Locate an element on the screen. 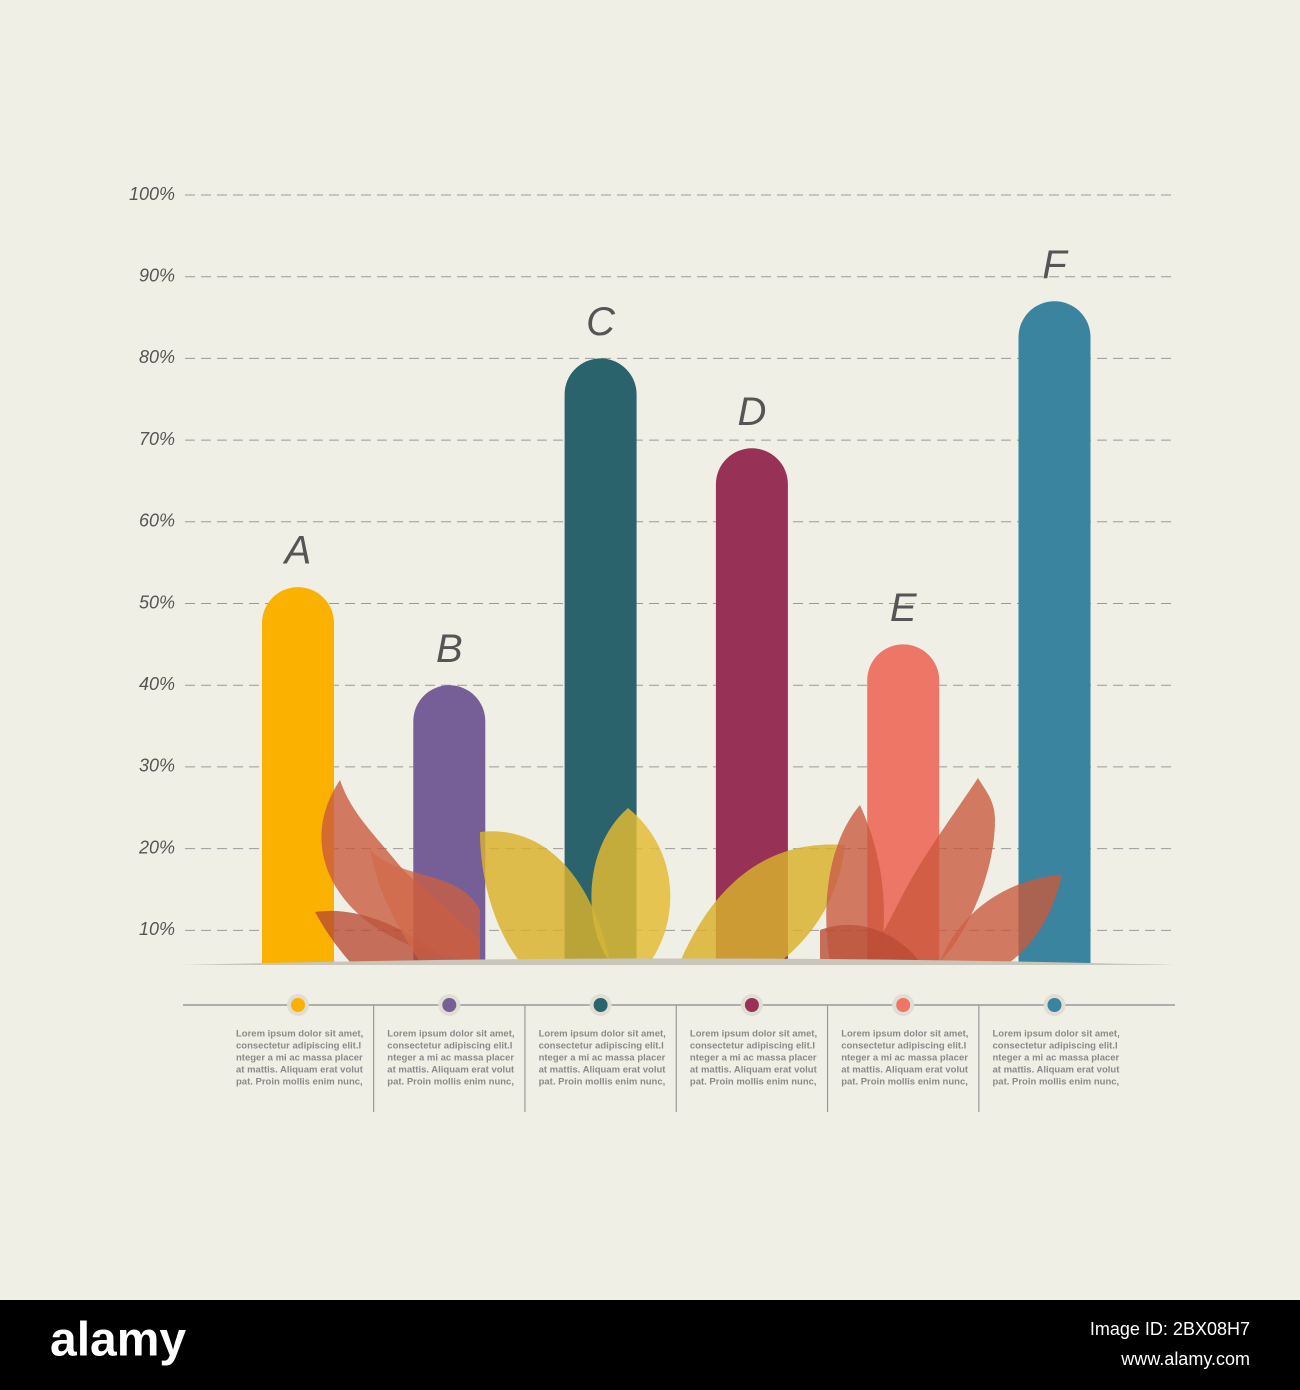 Image resolution: width=1300 pixels, height=1390 pixels. y-tick-label: 60% is located at coordinates (157, 521).